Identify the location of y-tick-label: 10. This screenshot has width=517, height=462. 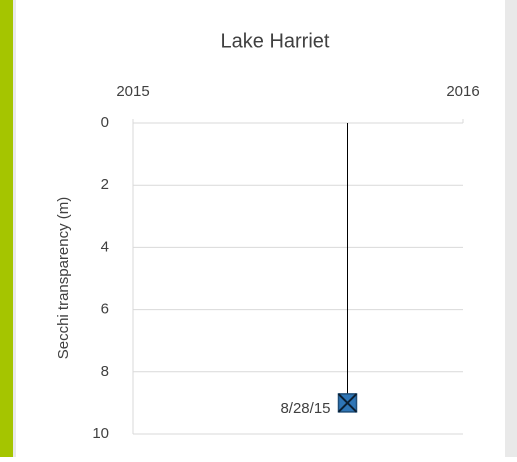
(100, 433).